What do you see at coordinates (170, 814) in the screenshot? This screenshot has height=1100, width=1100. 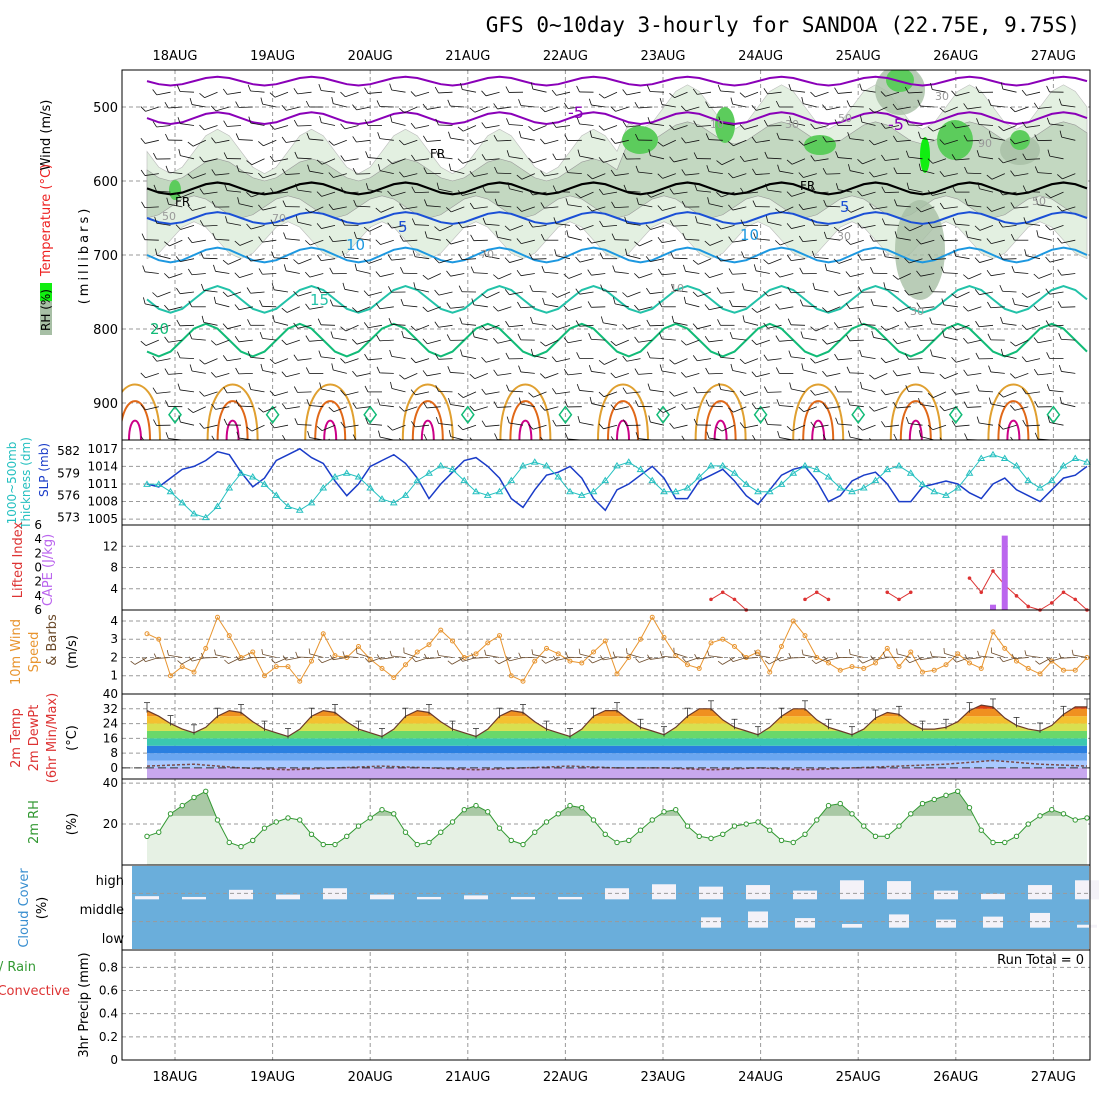 I see `rh2m-marker` at bounding box center [170, 814].